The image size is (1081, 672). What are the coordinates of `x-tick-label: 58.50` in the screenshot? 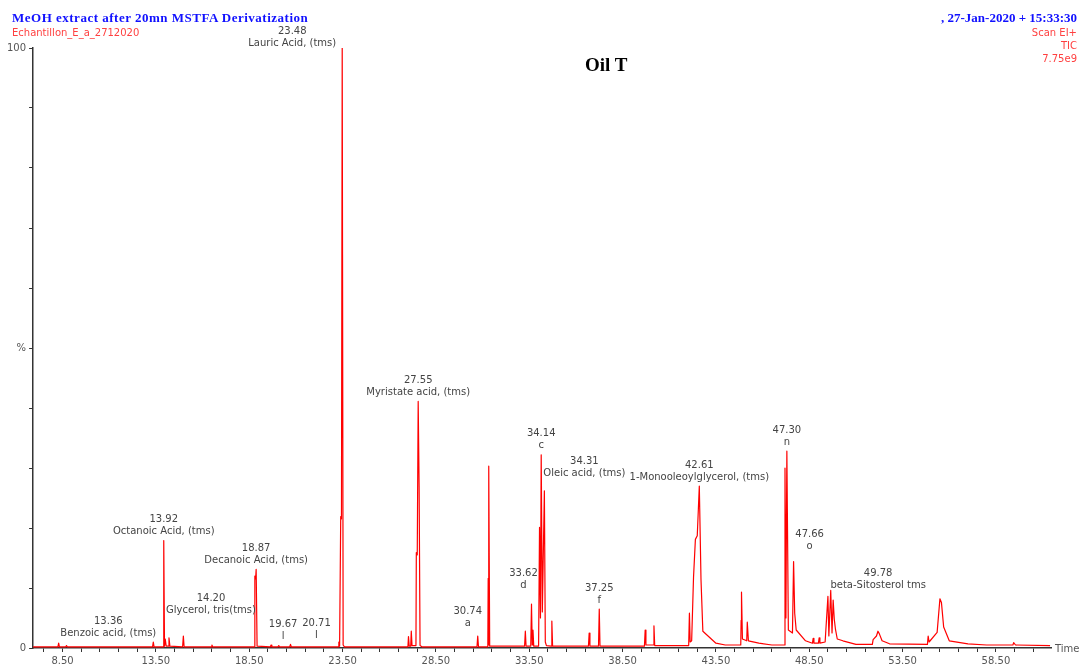 It's located at (996, 660).